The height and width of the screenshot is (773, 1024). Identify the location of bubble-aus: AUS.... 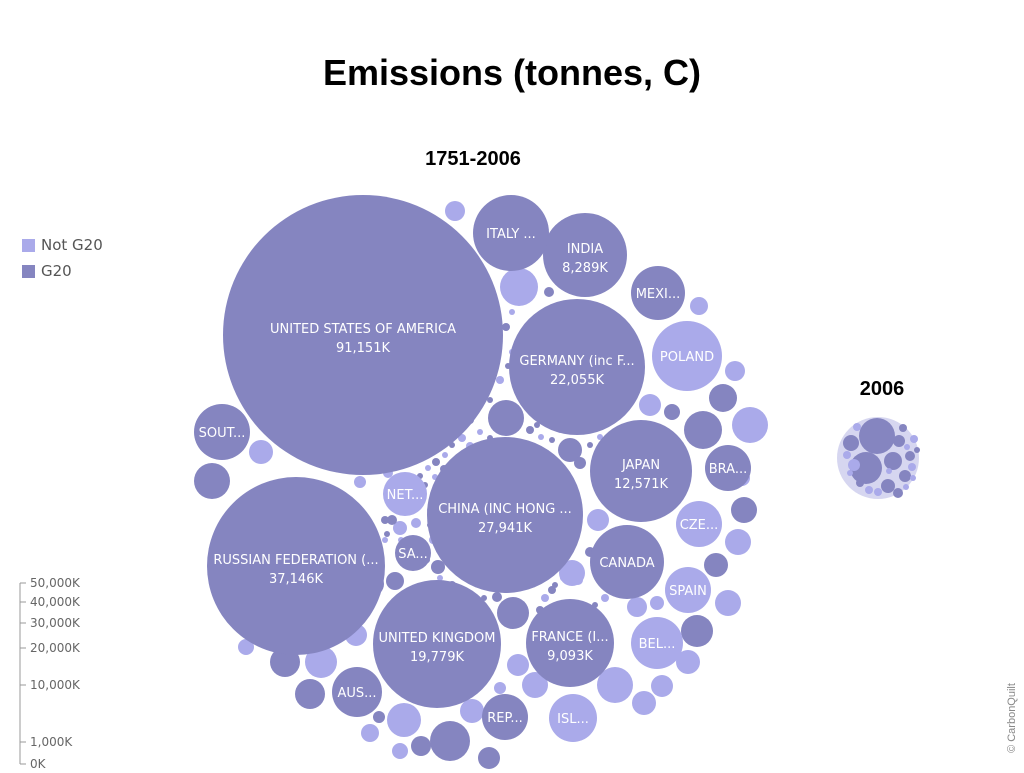
(357, 692).